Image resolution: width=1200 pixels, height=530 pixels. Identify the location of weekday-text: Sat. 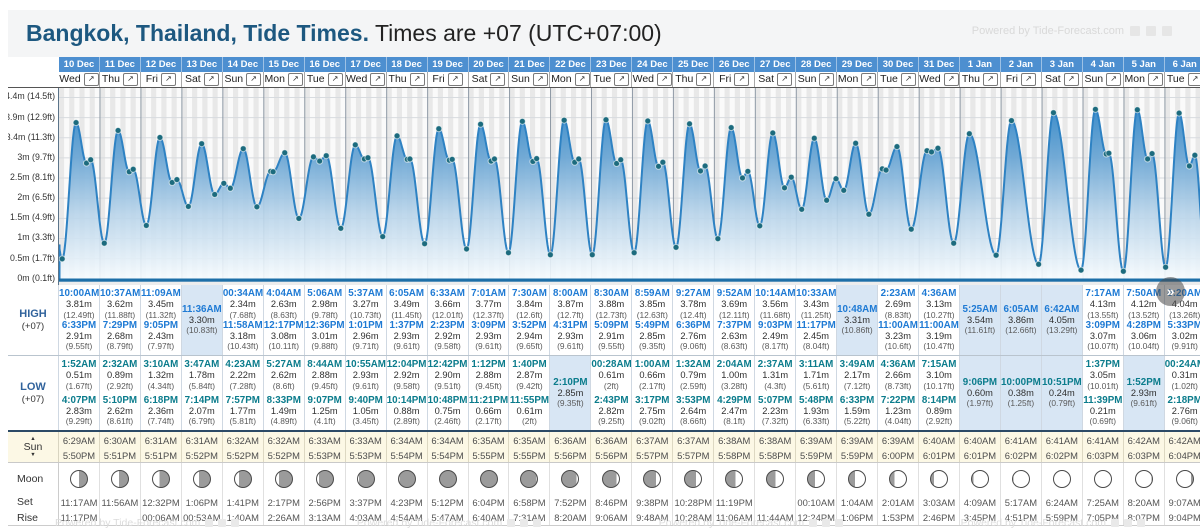
(479, 79).